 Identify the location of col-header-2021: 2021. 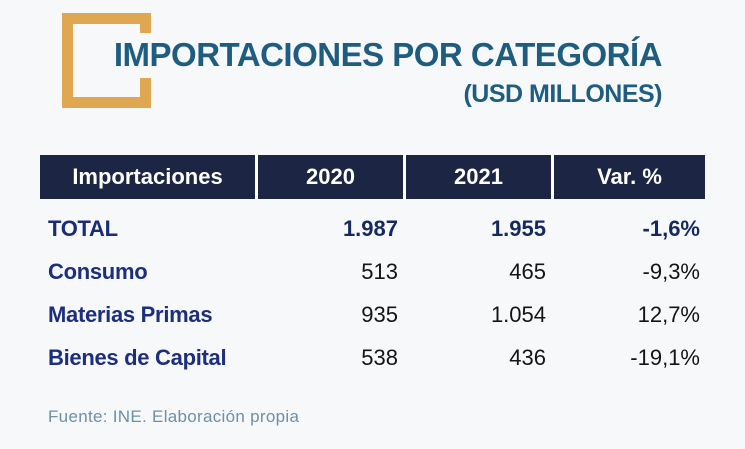
(478, 177).